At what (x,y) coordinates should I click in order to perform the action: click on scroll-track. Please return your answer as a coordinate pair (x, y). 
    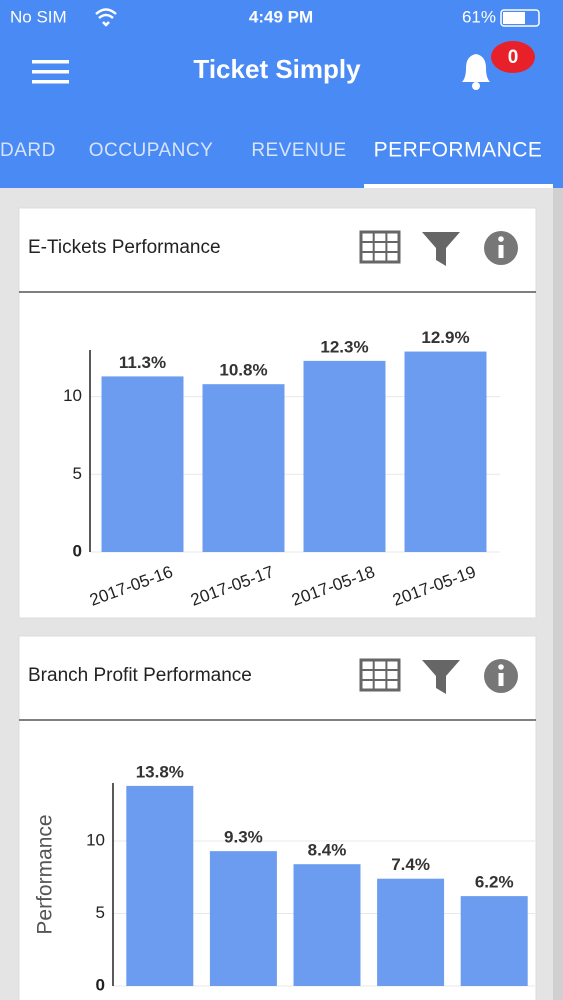
    Looking at the image, I should click on (558, 594).